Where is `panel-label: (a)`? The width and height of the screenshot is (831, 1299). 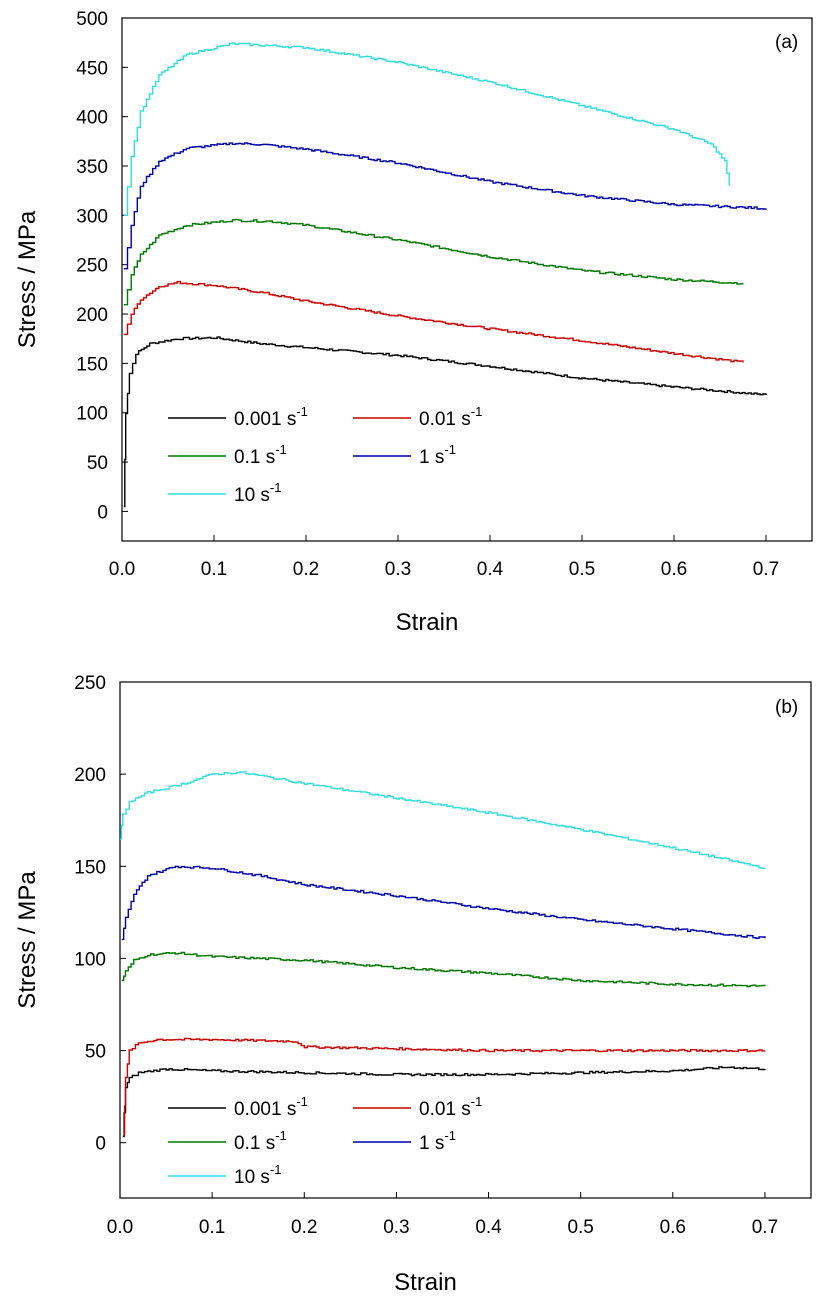 panel-label: (a) is located at coordinates (786, 42).